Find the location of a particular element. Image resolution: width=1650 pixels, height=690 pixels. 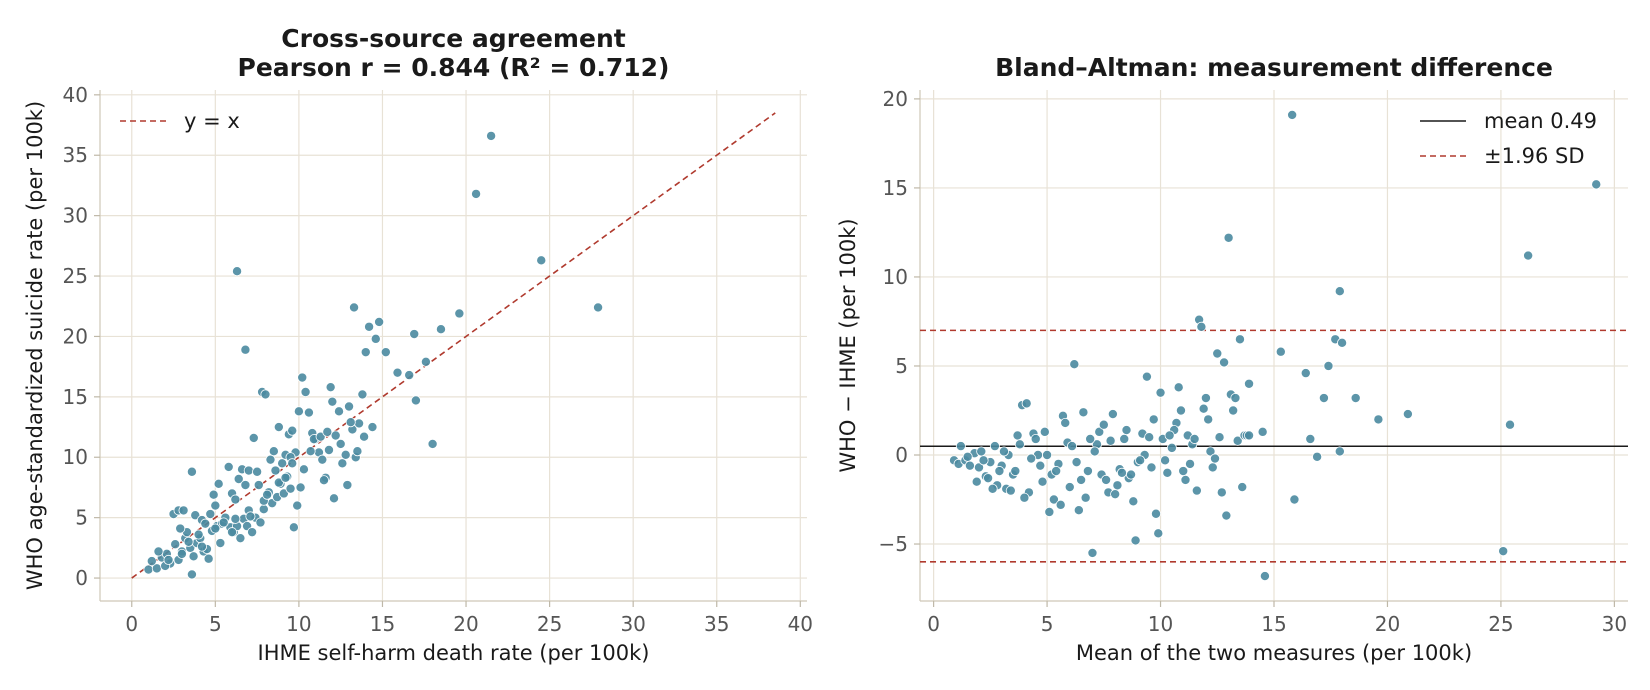

chart-title: Cross-source agreement is located at coordinates (453, 38).